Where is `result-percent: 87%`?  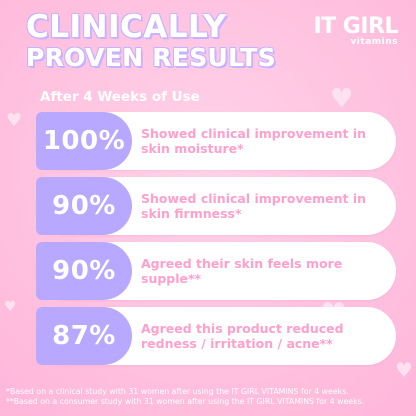 result-percent: 87% is located at coordinates (84, 336).